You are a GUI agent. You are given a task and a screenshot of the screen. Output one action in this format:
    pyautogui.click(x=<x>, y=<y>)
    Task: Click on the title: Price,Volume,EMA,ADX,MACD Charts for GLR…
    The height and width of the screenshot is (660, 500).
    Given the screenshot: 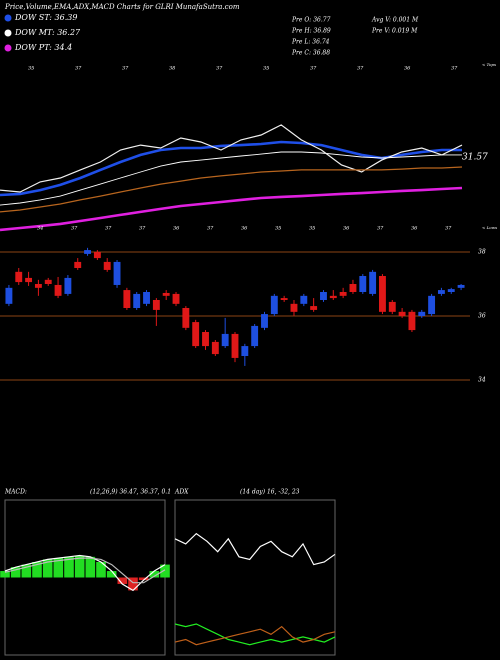 What is the action you would take?
    pyautogui.click(x=122, y=7)
    